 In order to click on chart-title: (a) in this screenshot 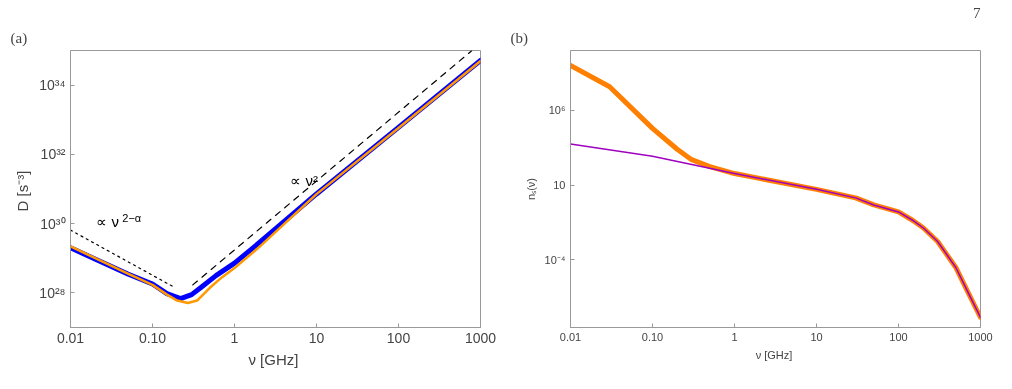, I will do `click(19, 38)`.